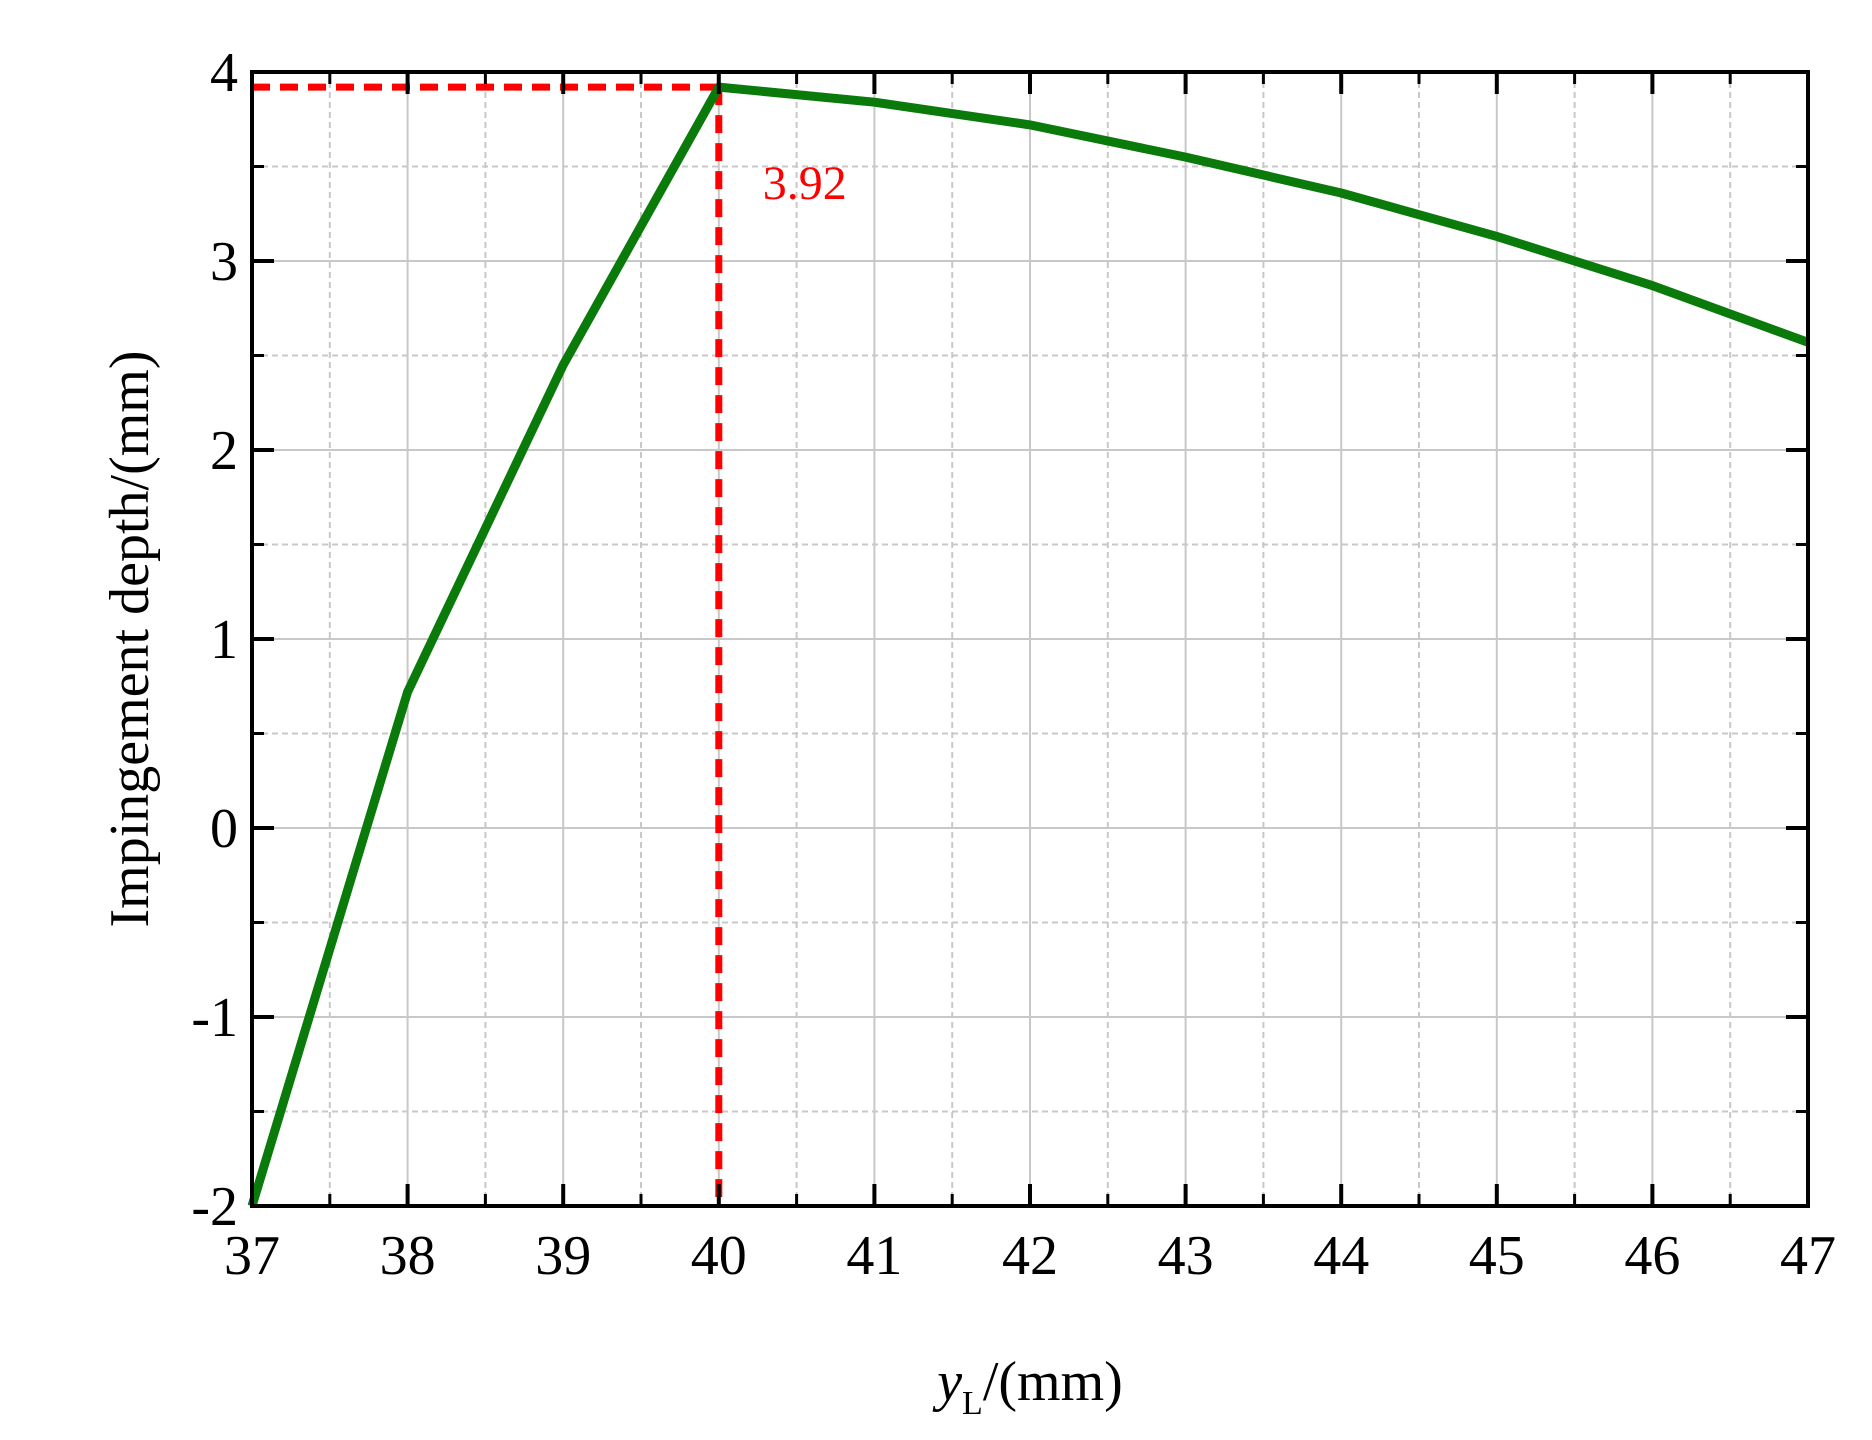  Describe the element at coordinates (224, 262) in the screenshot. I see `y-tick-label: 3` at that location.